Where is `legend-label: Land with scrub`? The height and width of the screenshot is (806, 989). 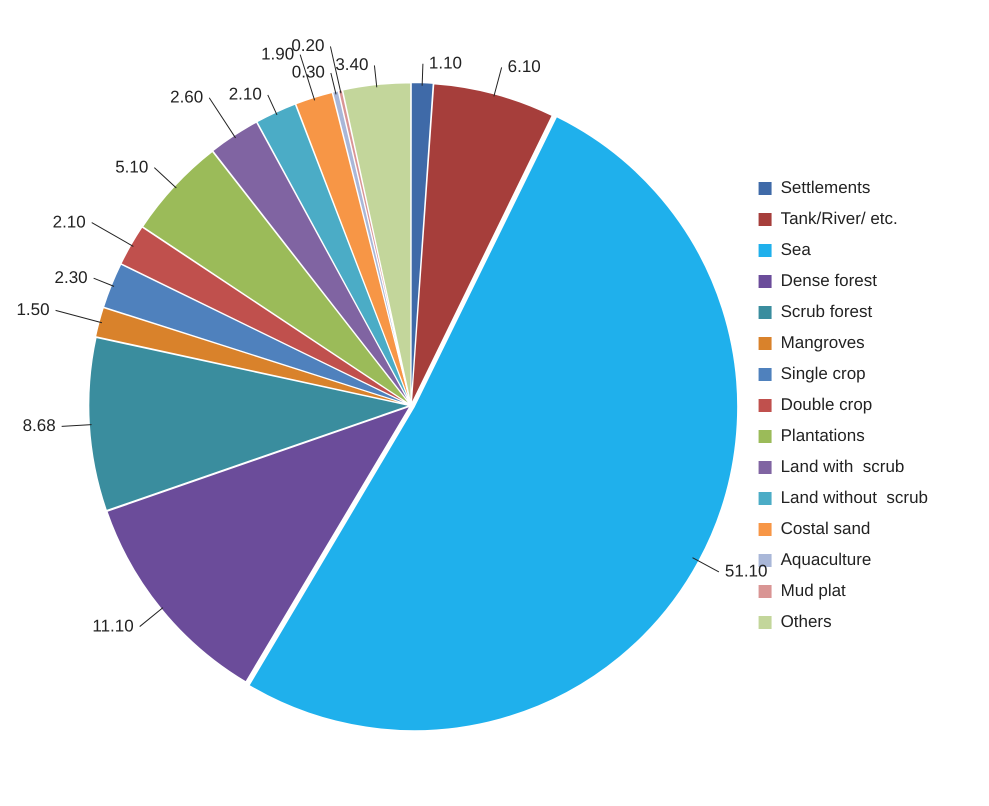 legend-label: Land with scrub is located at coordinates (842, 466).